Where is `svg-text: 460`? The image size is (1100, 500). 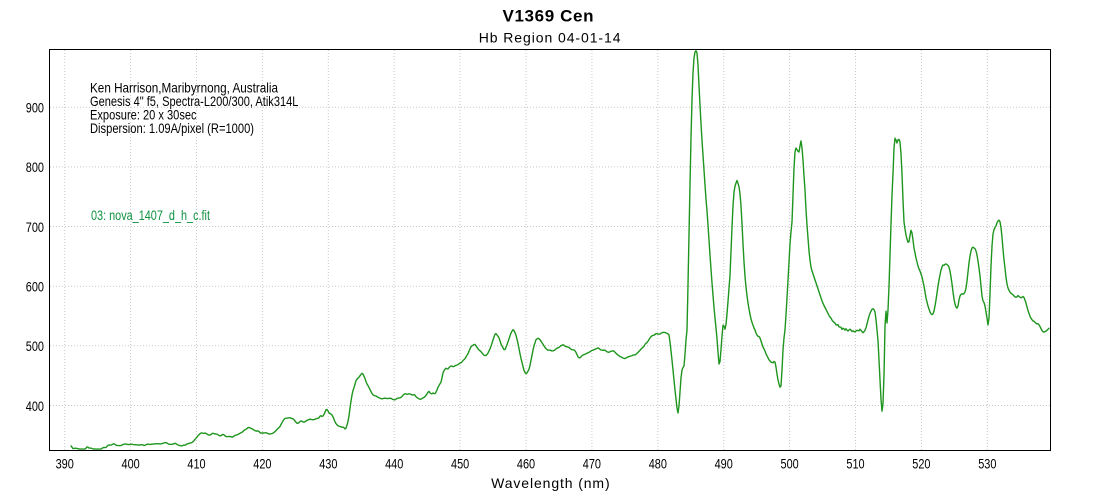
svg-text: 460 is located at coordinates (526, 464).